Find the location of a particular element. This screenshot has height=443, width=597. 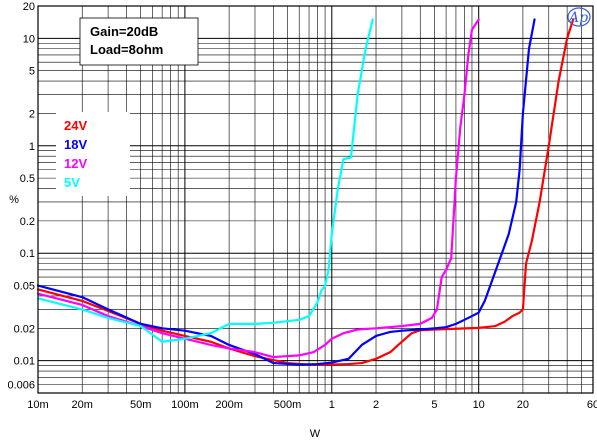

y-tick-label: 0.006 is located at coordinates (21, 385).